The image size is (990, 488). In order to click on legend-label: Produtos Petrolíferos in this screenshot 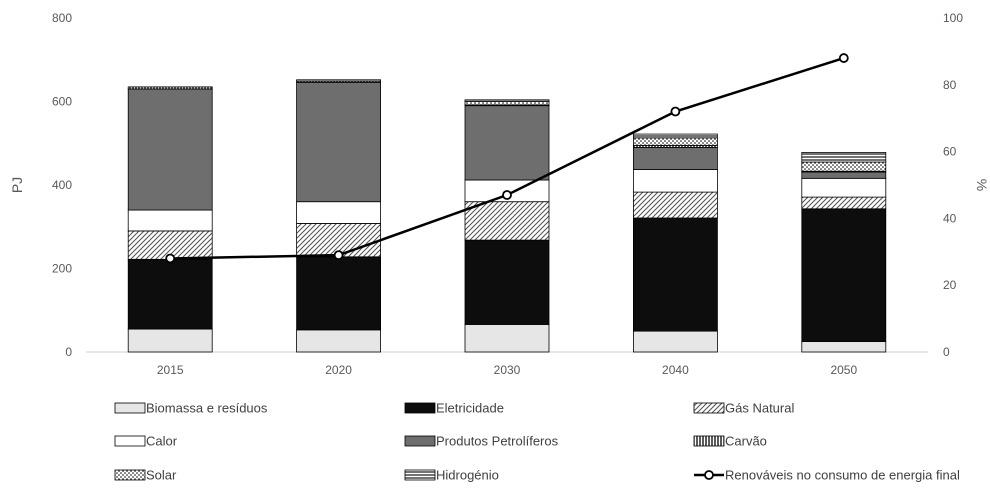, I will do `click(497, 441)`.